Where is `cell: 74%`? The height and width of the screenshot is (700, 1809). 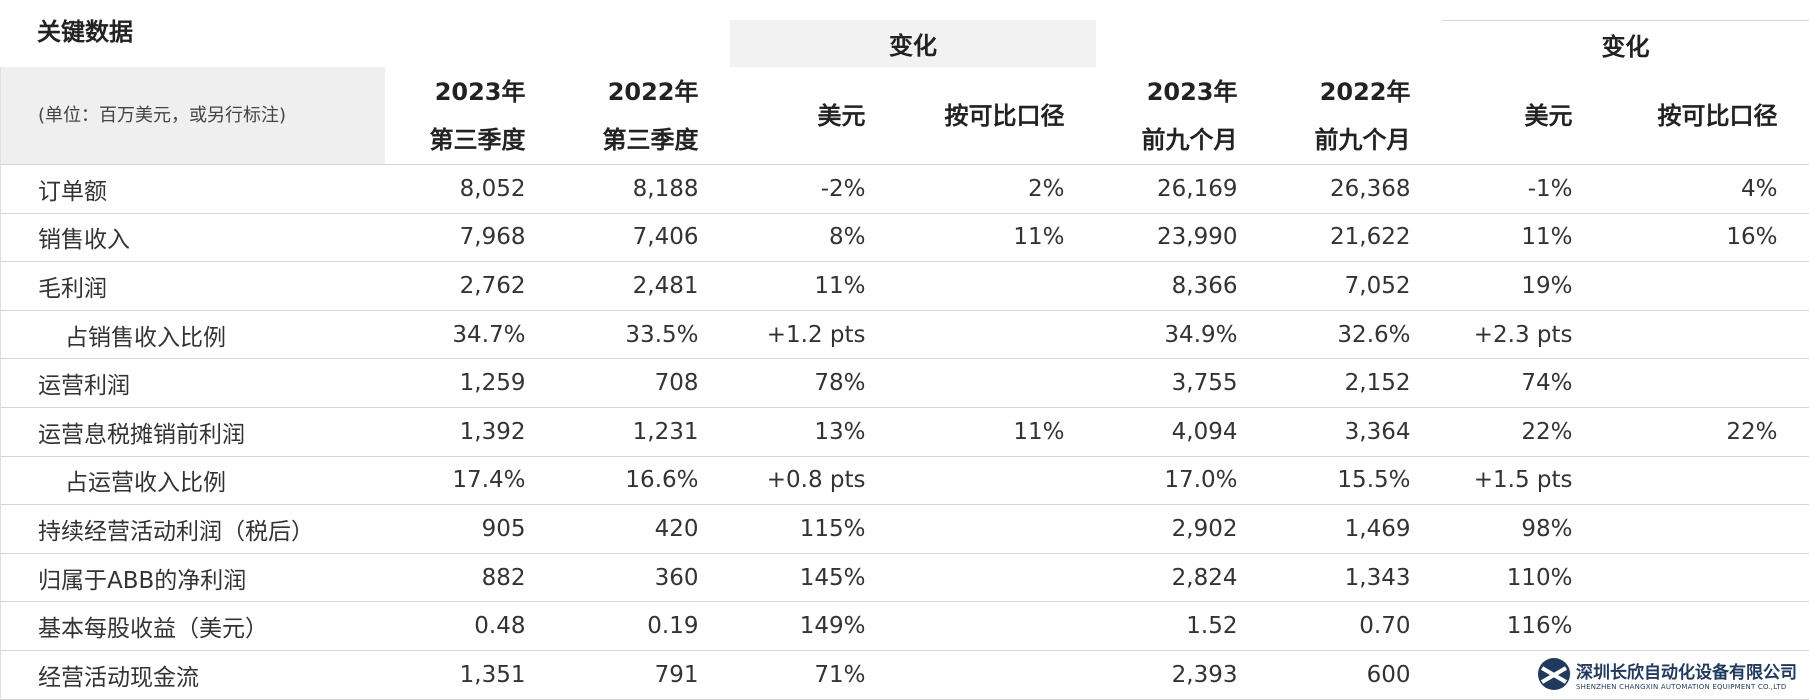
cell: 74% is located at coordinates (1523, 383).